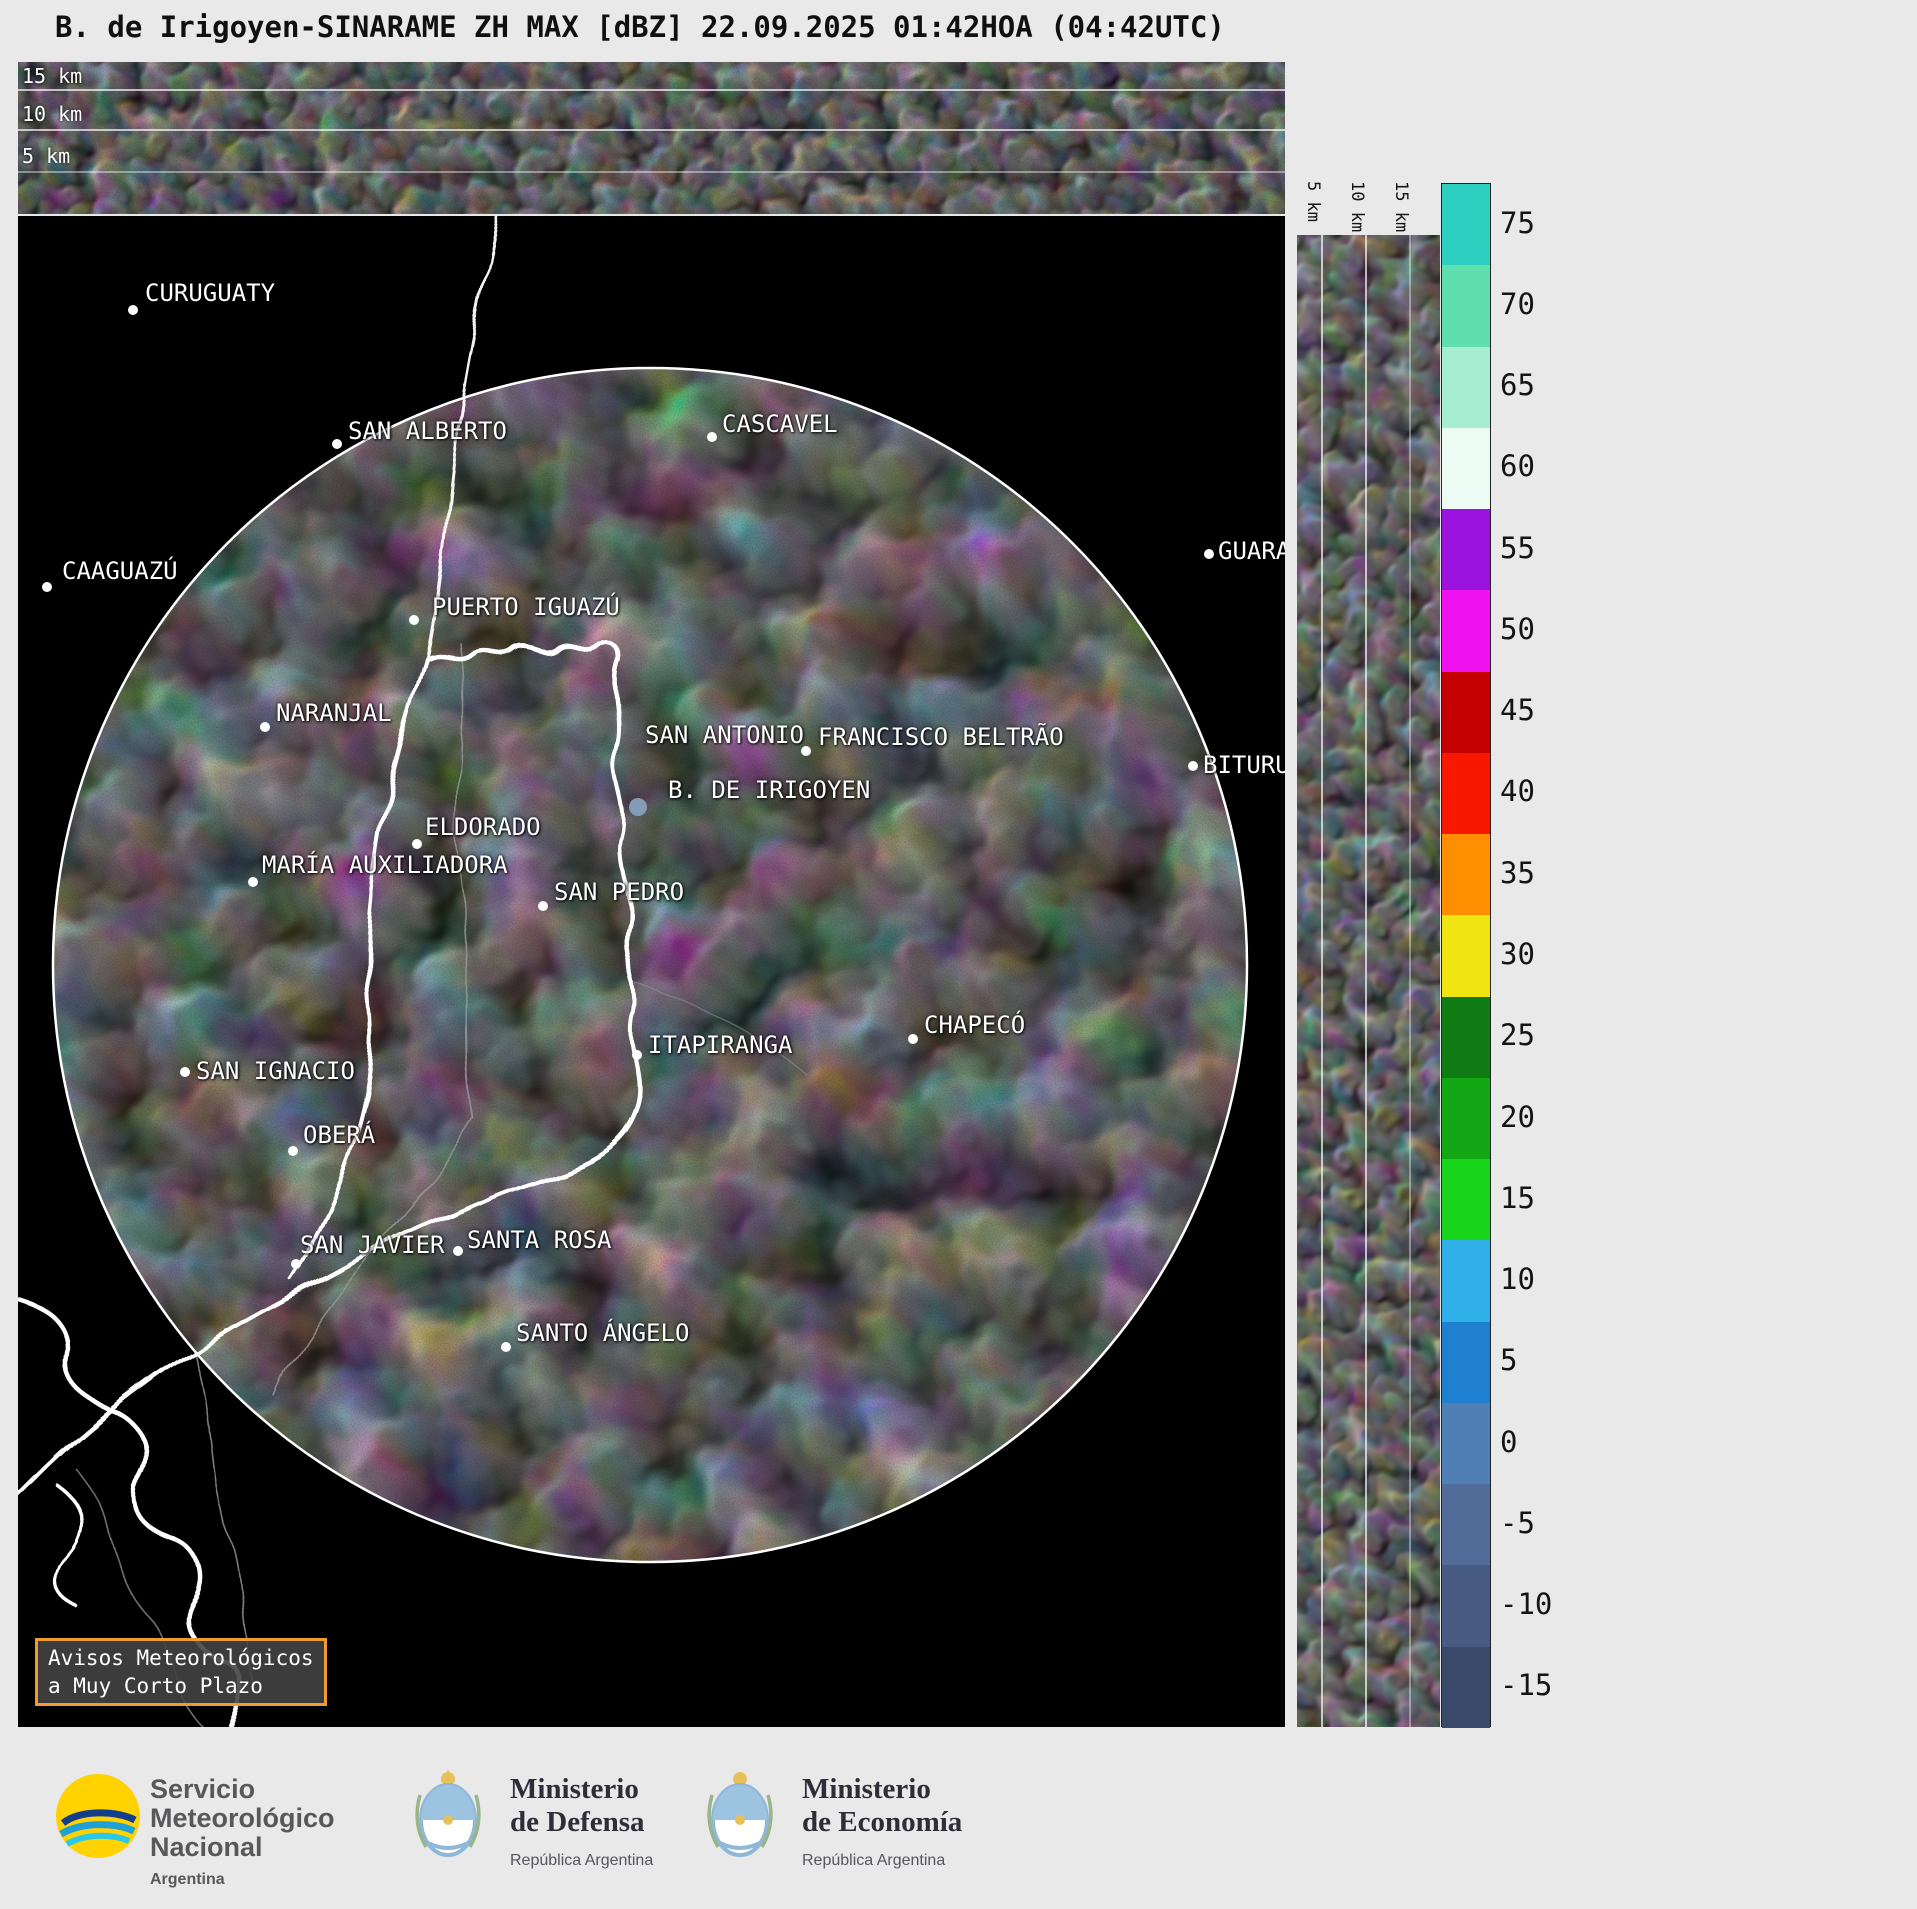 The image size is (1917, 1909). I want to click on altitude-label-5km: 5 km, so click(46, 156).